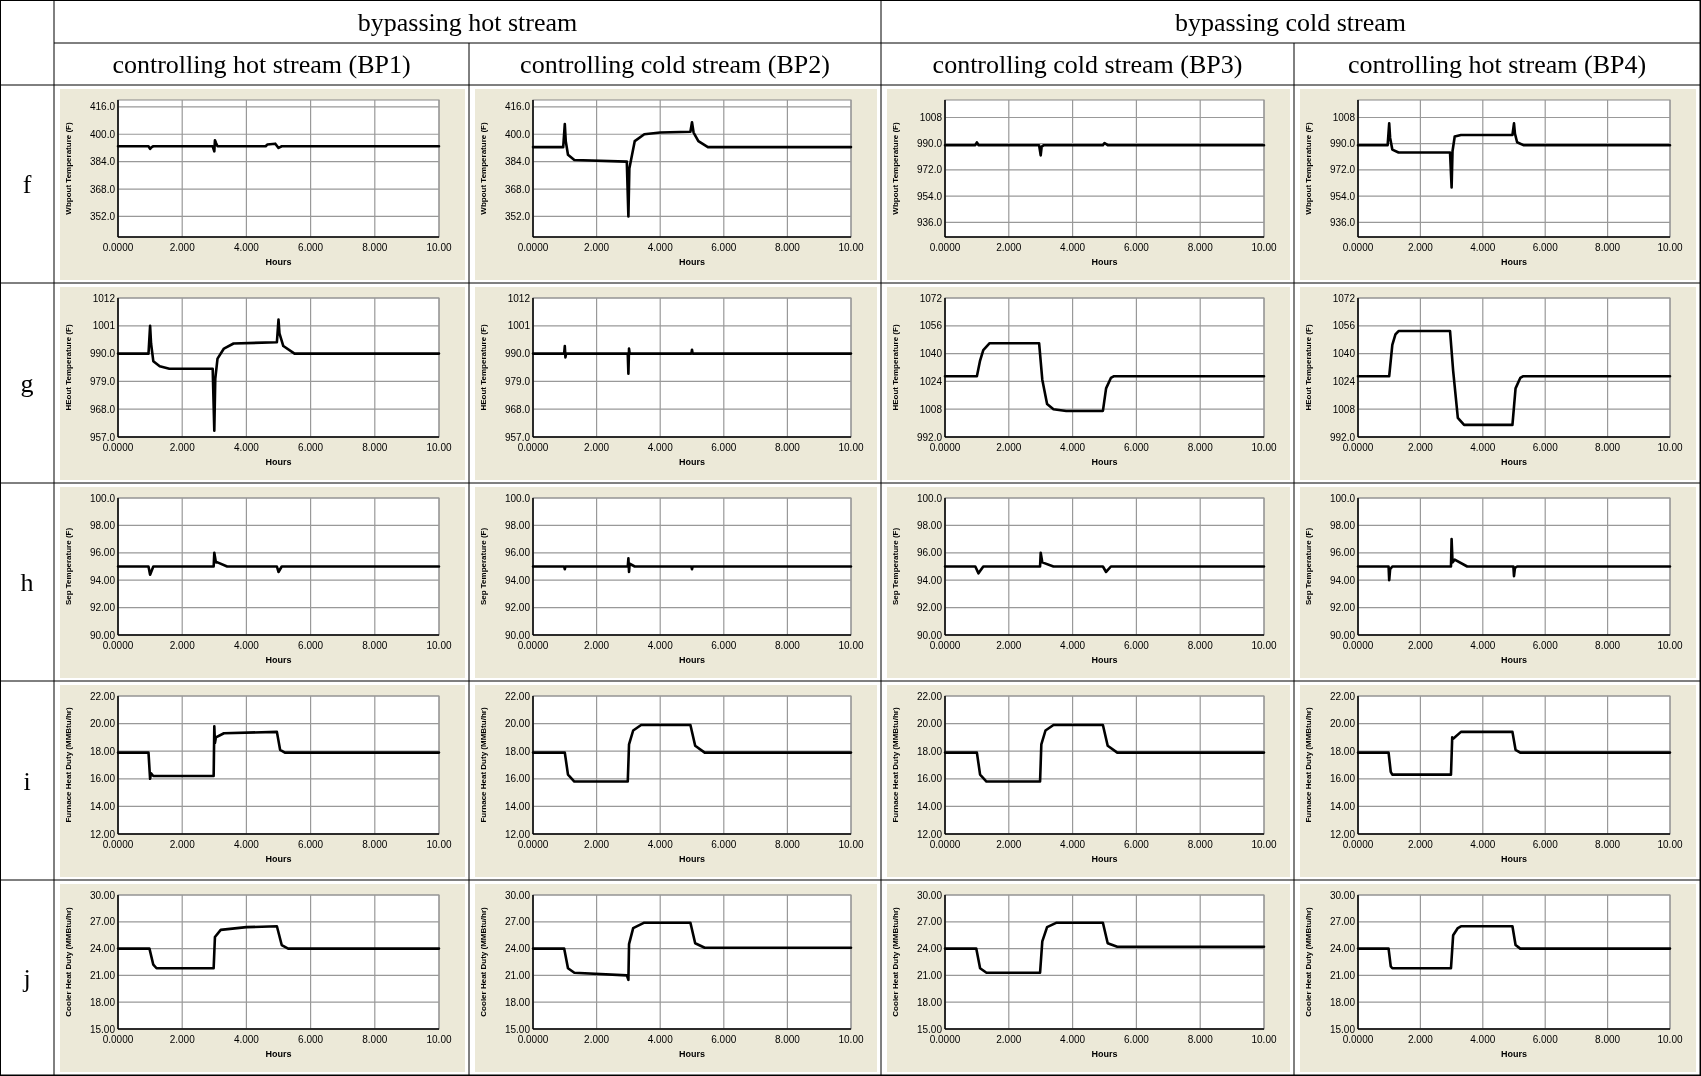  Describe the element at coordinates (68, 566) in the screenshot. I see `y-axis-title: Sep Temperature (F)` at that location.